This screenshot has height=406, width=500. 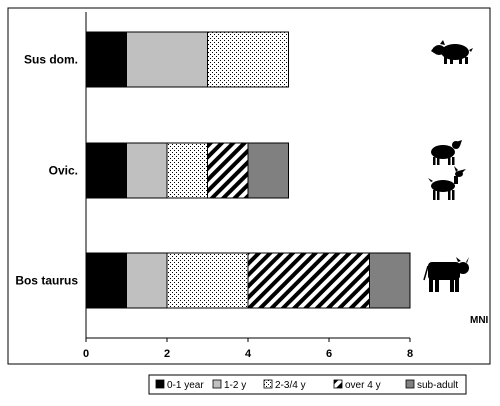 I want to click on bar-segment-sus-dom-1-2-y, so click(x=167, y=59).